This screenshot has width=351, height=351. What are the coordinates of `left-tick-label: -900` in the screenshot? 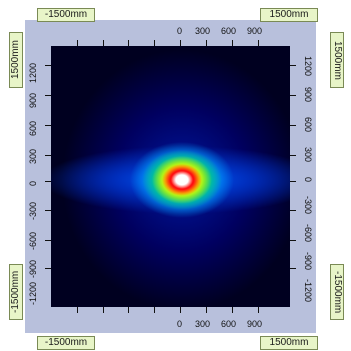 It's located at (33, 268).